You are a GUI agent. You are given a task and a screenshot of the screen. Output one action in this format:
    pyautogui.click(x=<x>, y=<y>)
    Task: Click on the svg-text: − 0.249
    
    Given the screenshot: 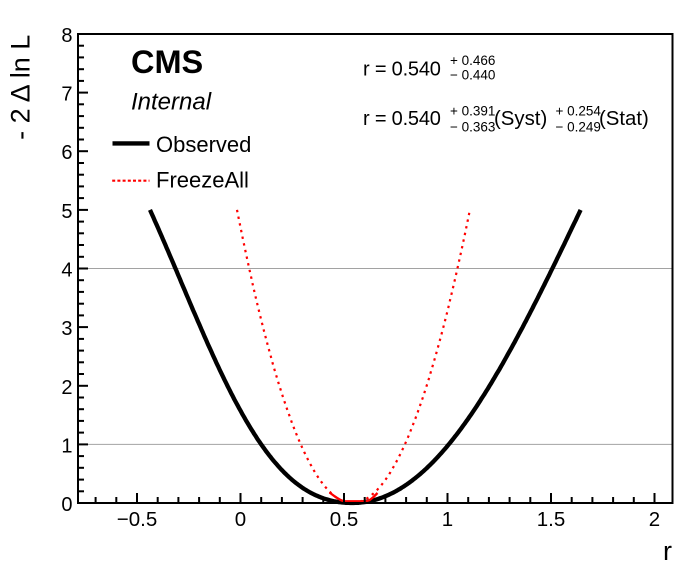 What is the action you would take?
    pyautogui.click(x=578, y=127)
    